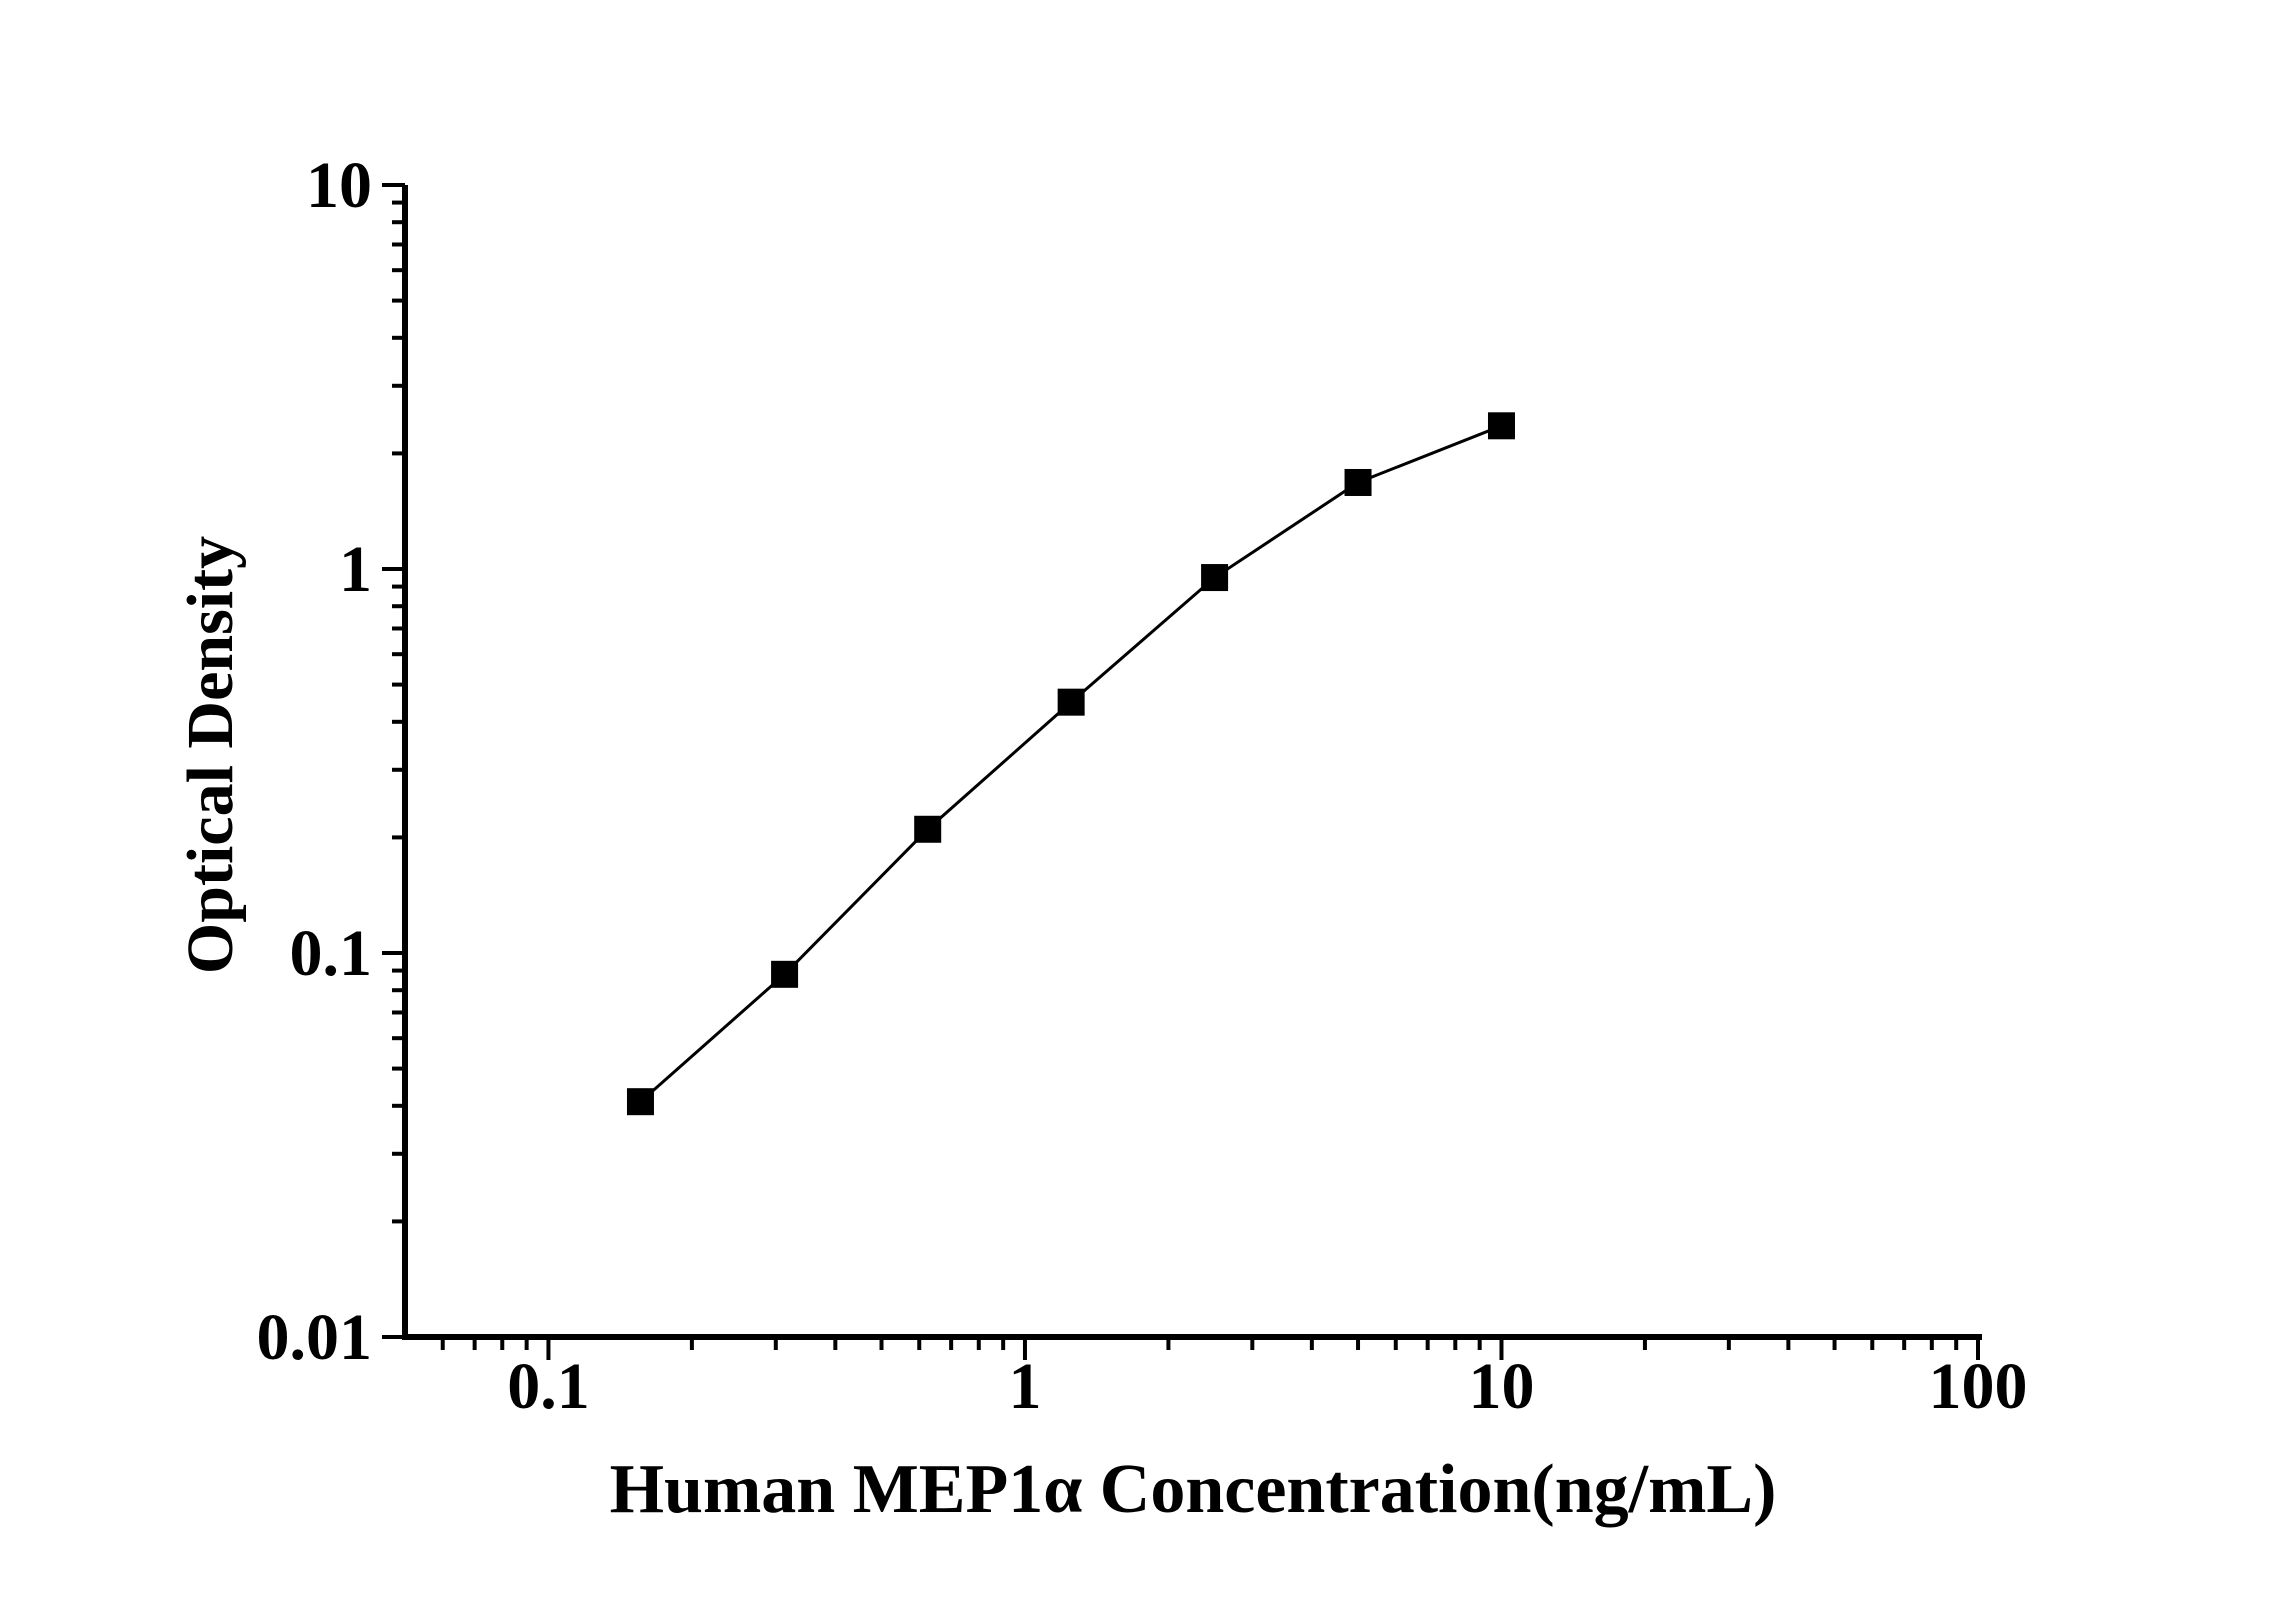  What do you see at coordinates (1501, 1386) in the screenshot?
I see `x-tick-label: 10` at bounding box center [1501, 1386].